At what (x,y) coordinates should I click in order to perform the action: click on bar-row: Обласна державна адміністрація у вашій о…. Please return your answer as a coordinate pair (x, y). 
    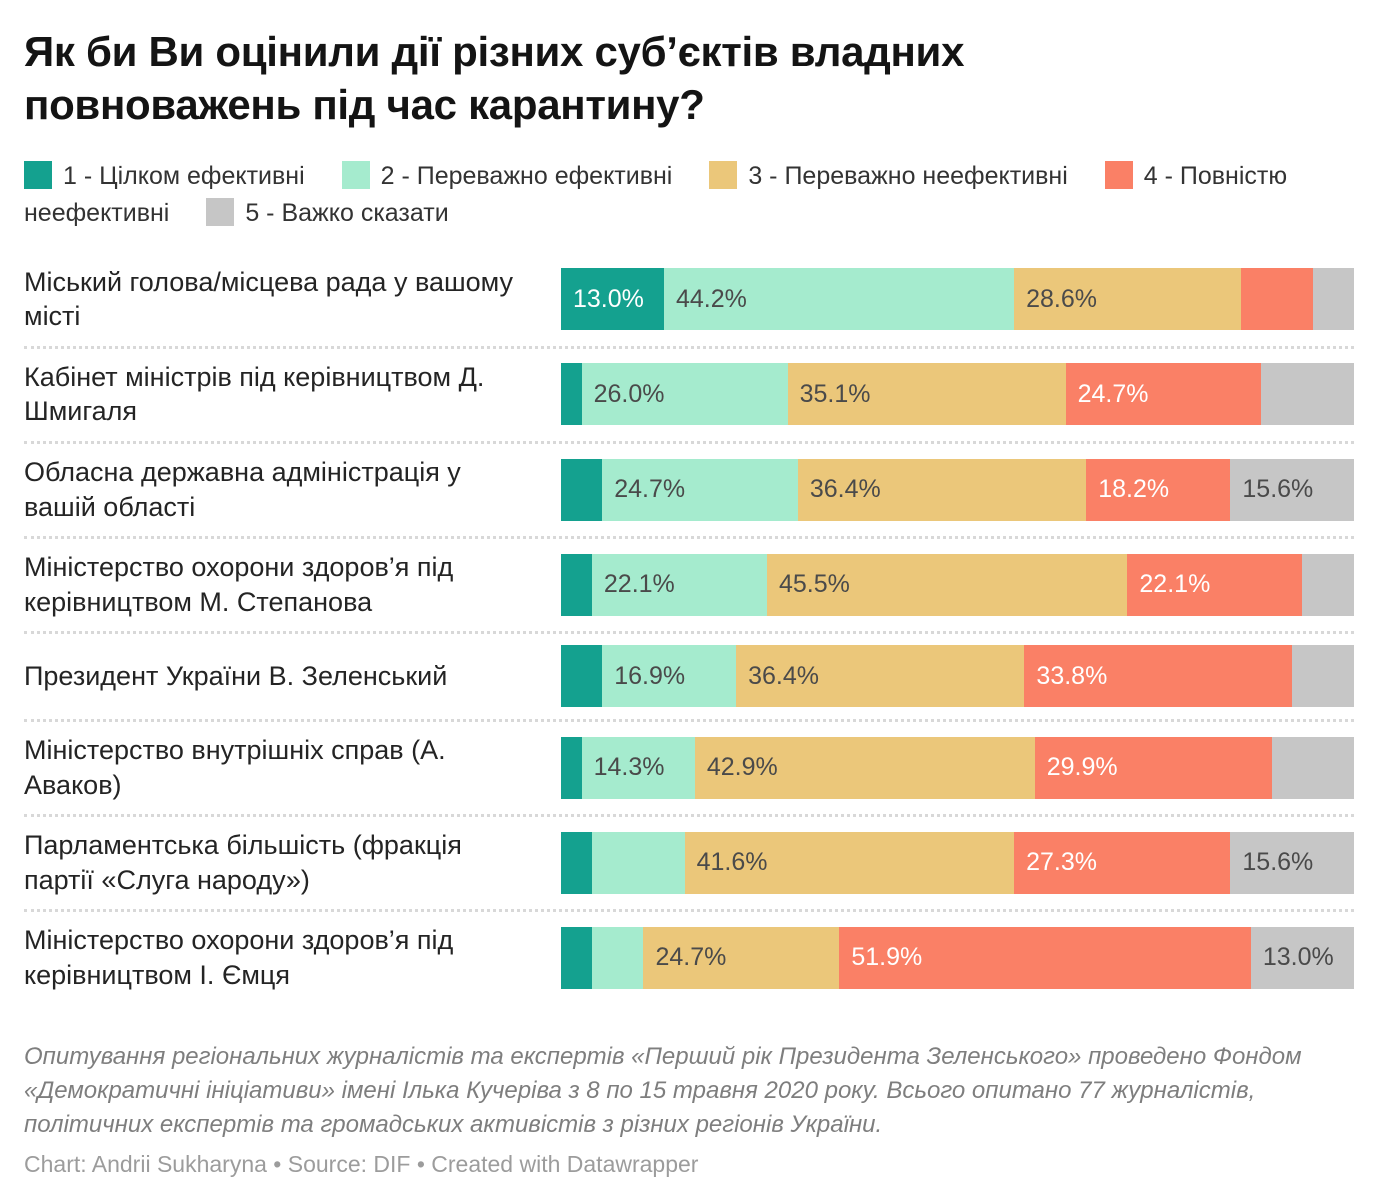
    Looking at the image, I should click on (689, 488).